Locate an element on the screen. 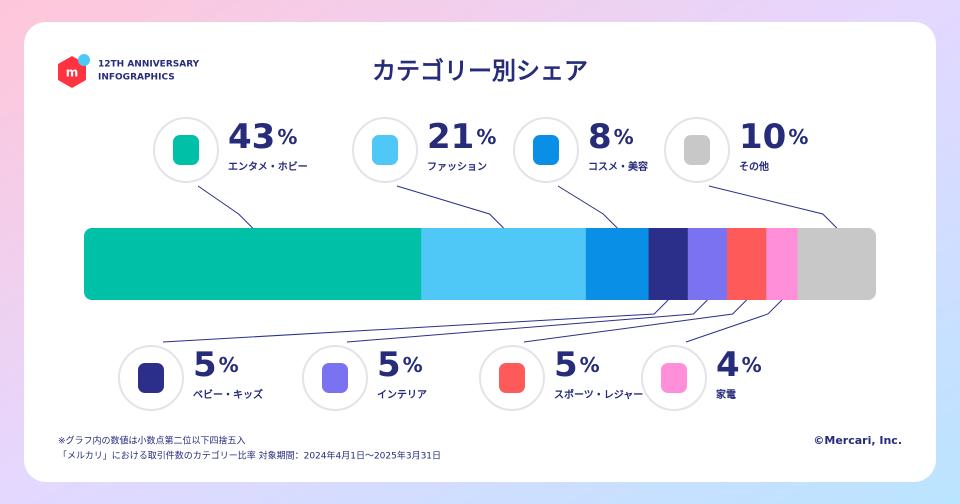  value-number: 10 is located at coordinates (762, 137).